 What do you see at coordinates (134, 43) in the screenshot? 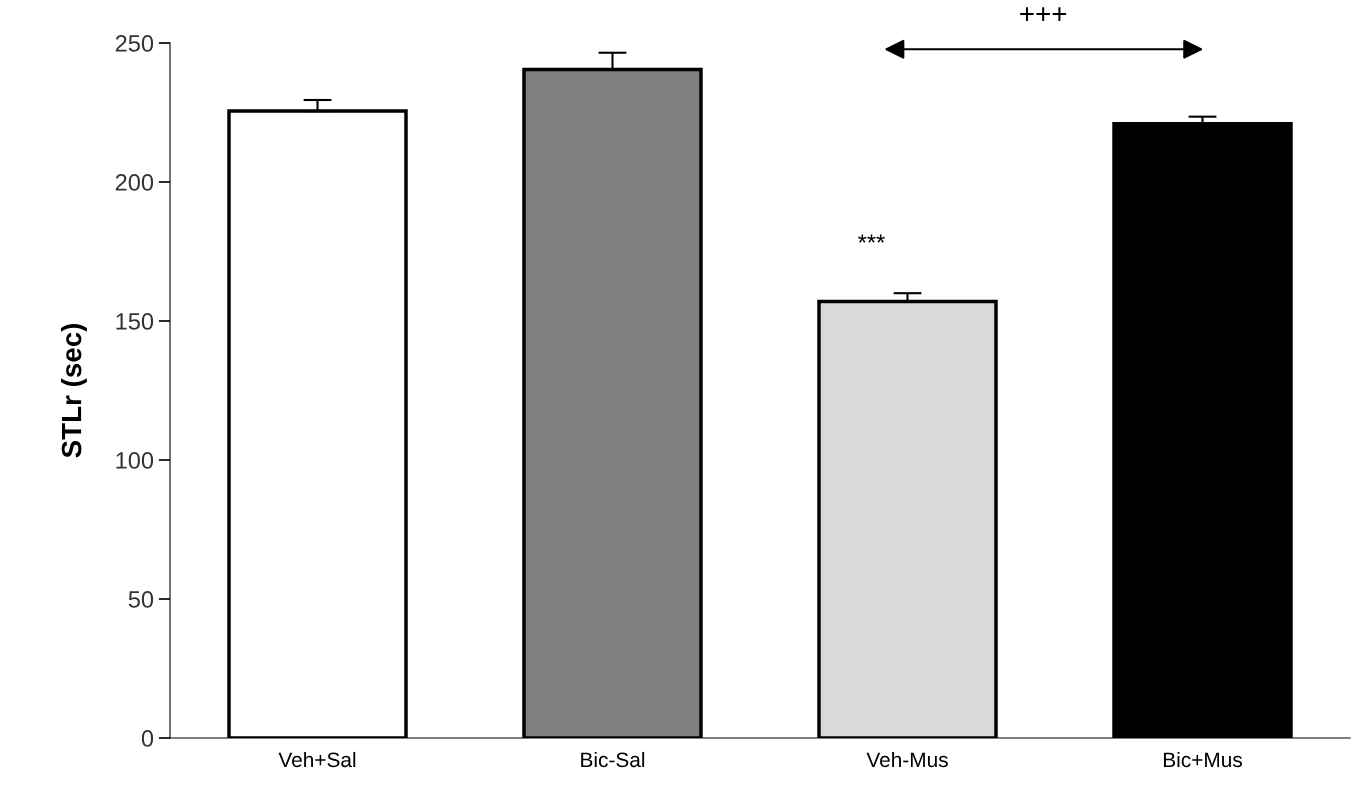
I see `y-tick-label: 250` at bounding box center [134, 43].